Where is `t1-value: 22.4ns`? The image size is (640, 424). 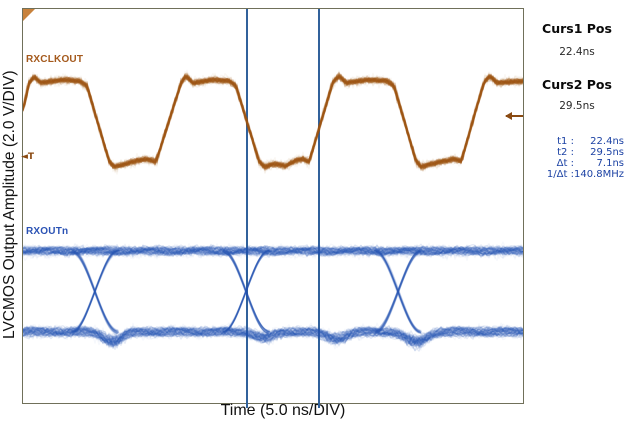 t1-value: 22.4ns is located at coordinates (607, 141).